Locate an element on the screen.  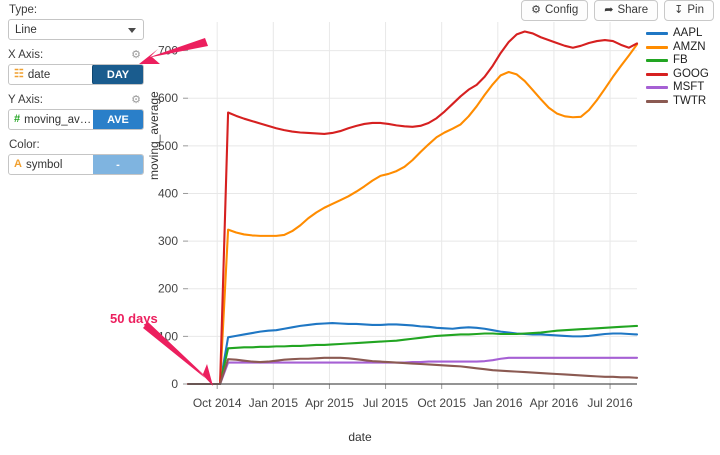
series-line-aapl is located at coordinates (412, 353).